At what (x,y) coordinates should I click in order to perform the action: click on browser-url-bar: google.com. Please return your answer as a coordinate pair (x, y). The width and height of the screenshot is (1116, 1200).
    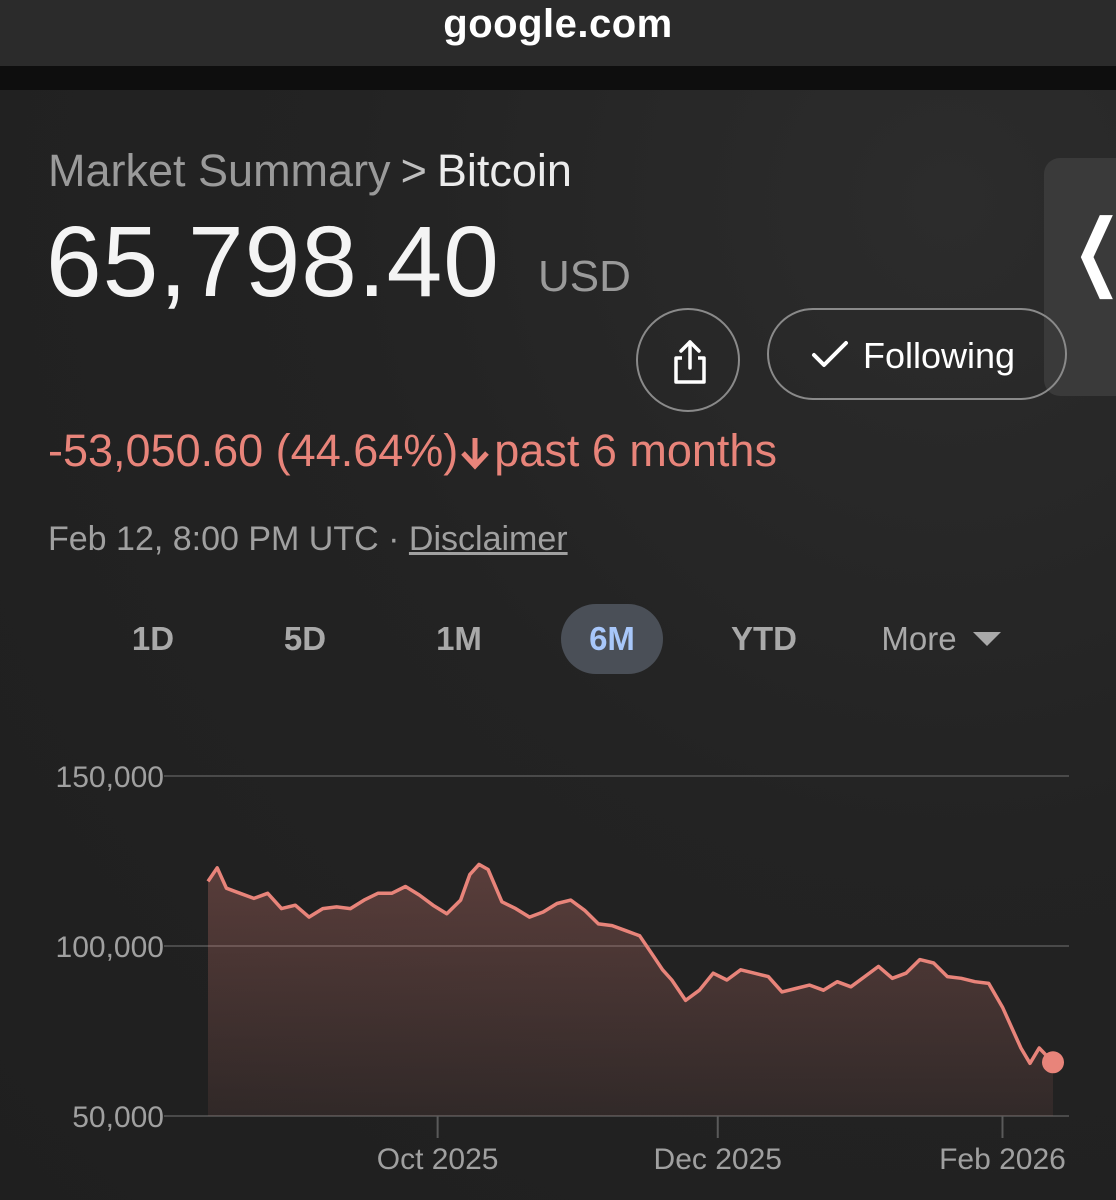
    Looking at the image, I should click on (558, 33).